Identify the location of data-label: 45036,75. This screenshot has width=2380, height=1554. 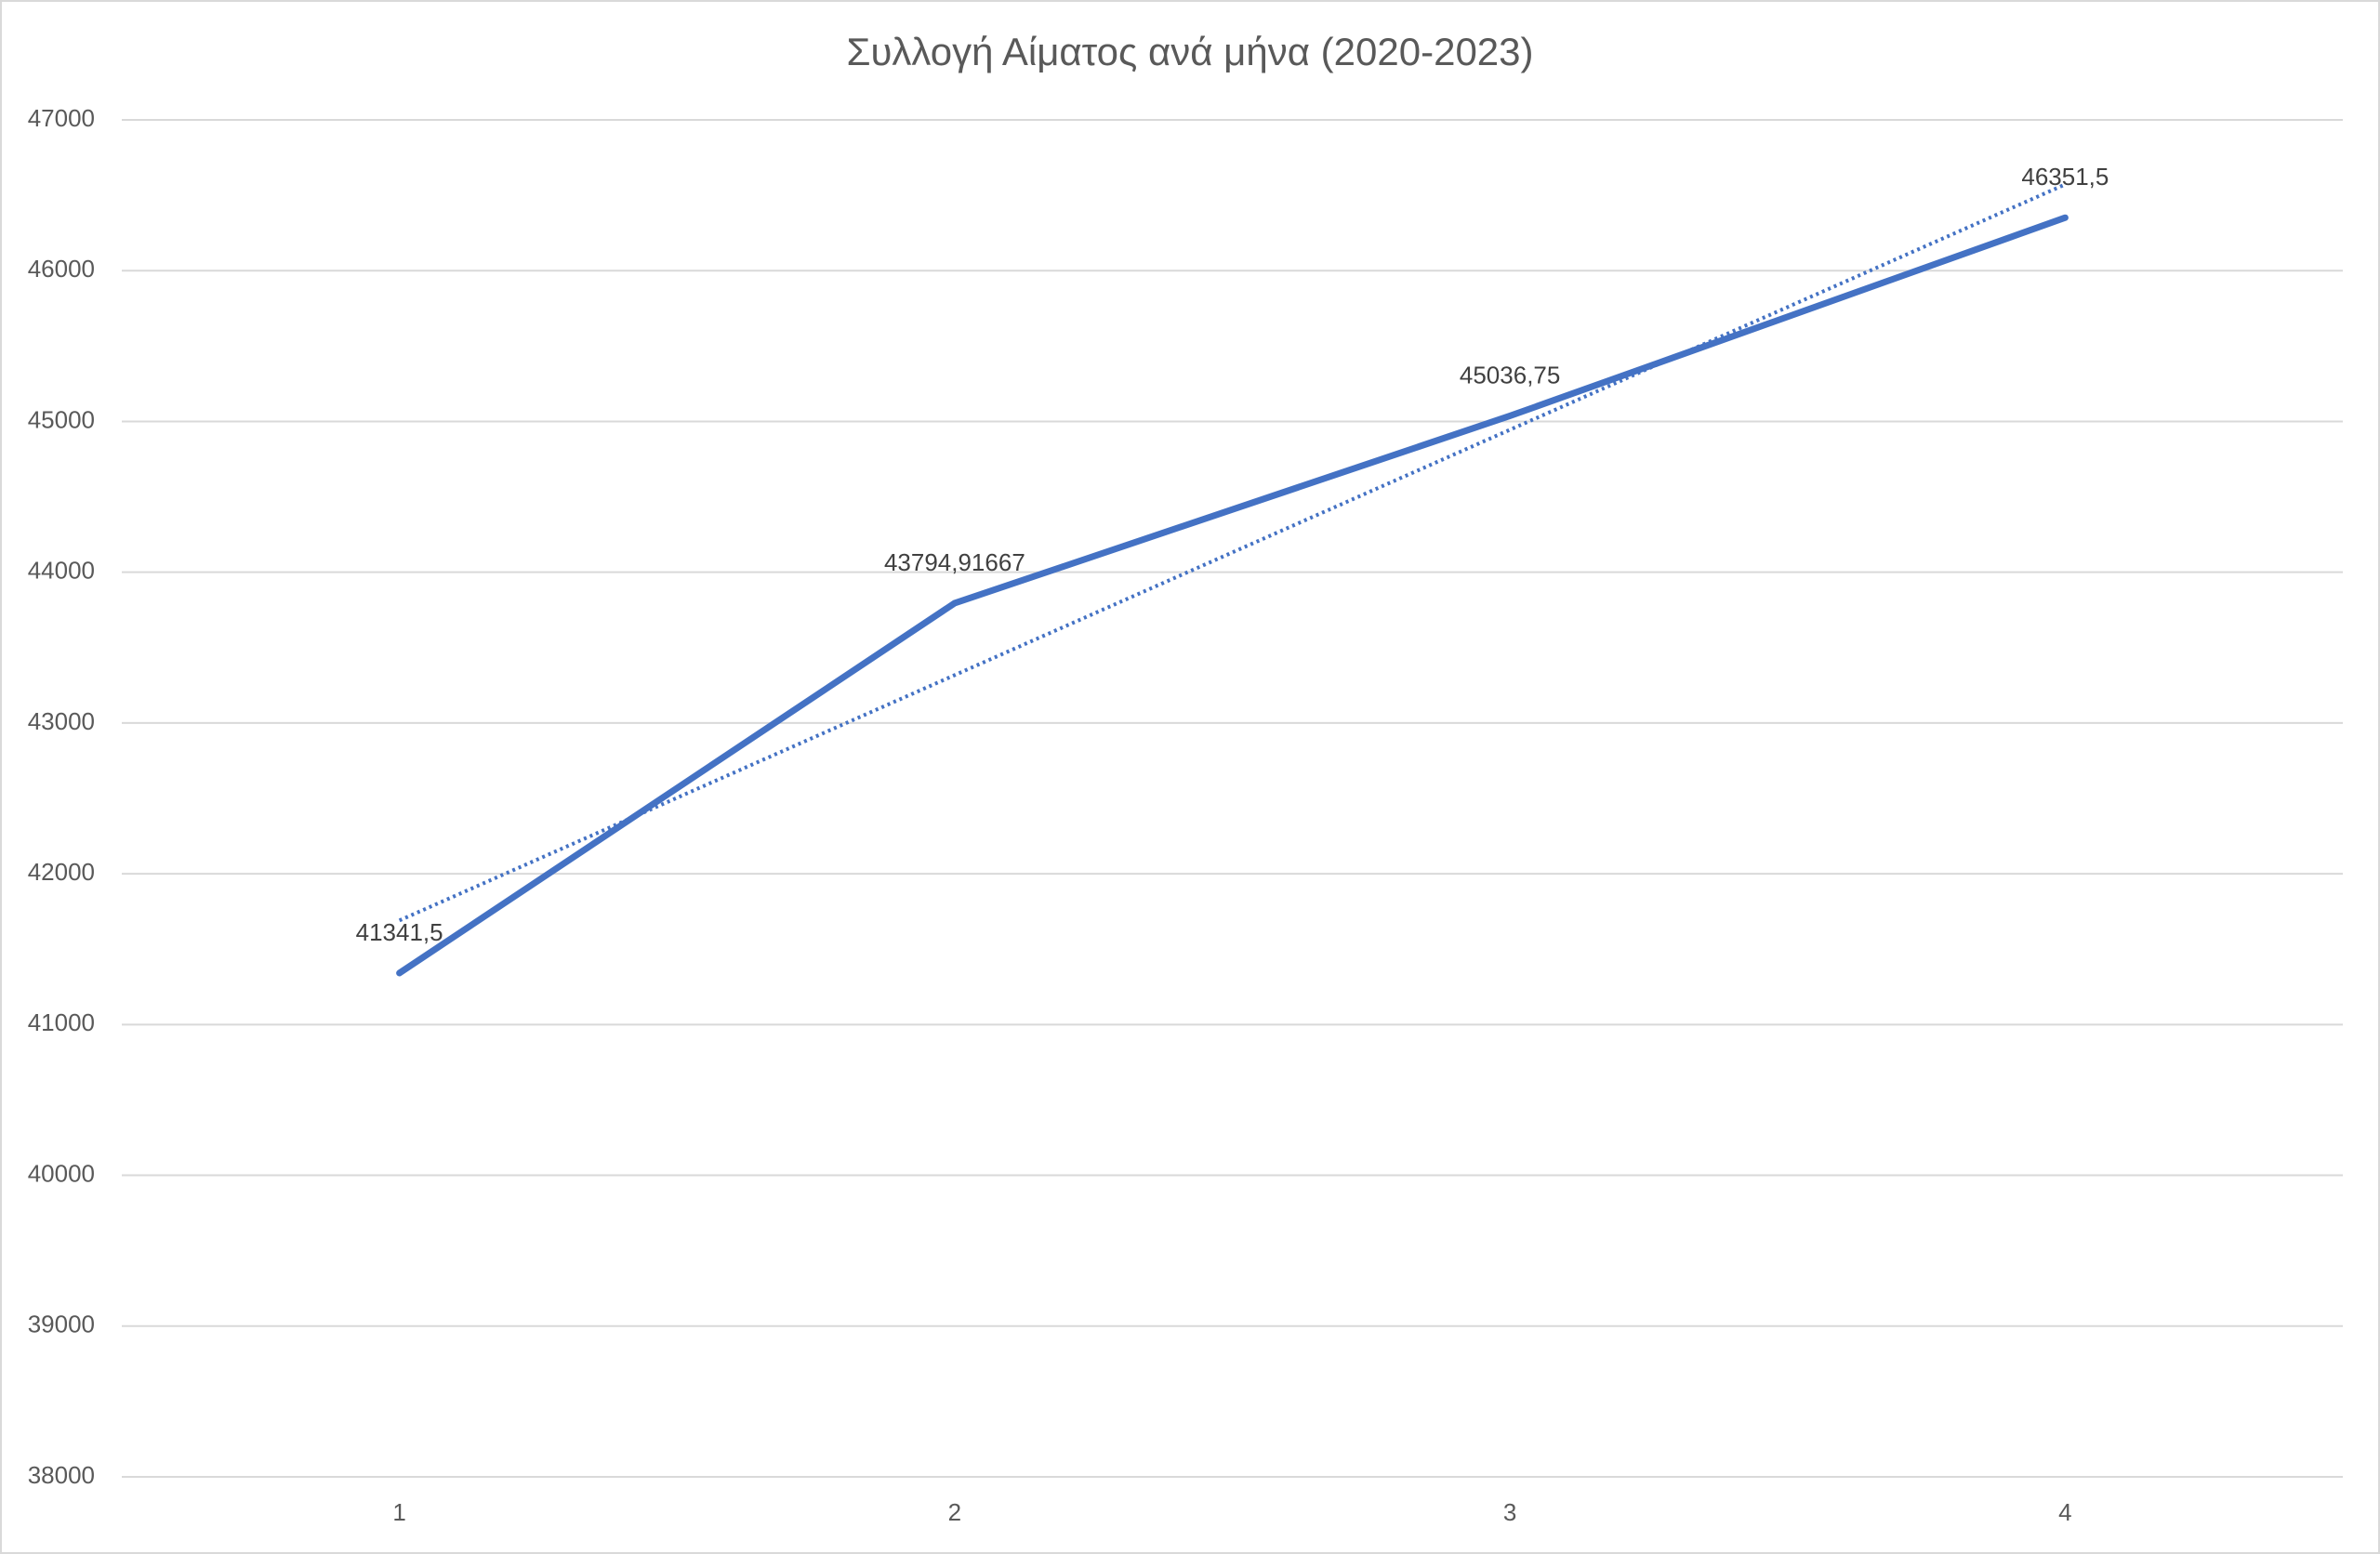
(1510, 374).